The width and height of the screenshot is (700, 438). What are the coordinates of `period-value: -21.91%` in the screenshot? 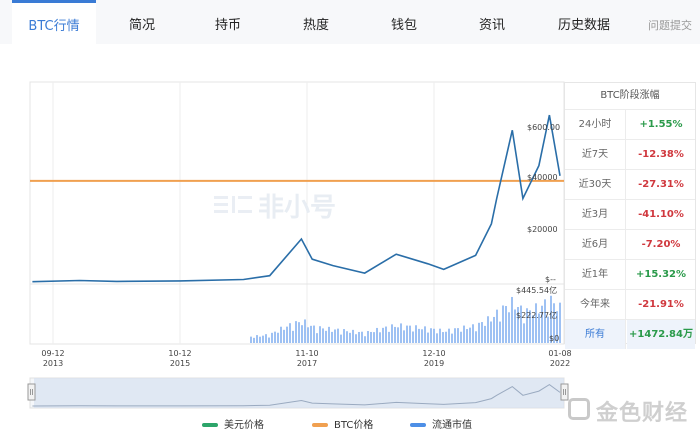 It's located at (661, 304).